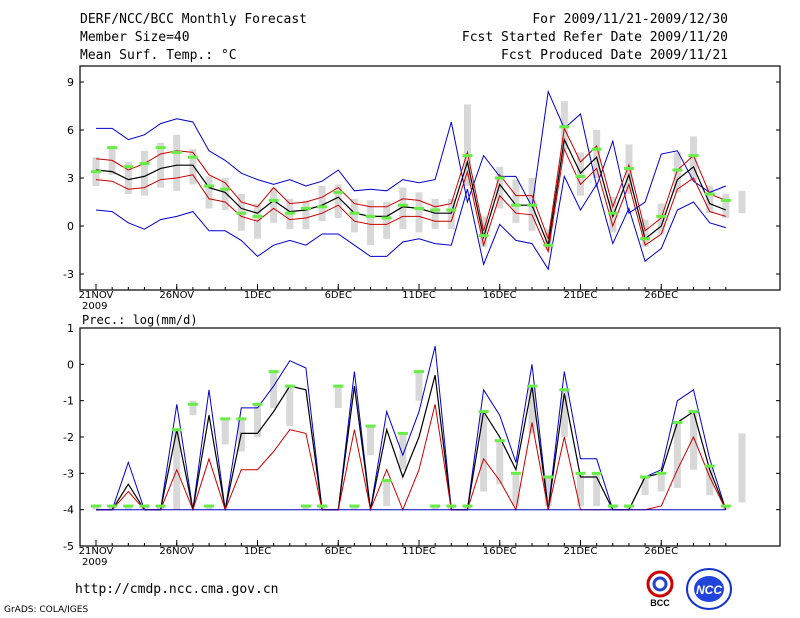 The image size is (800, 618). What do you see at coordinates (500, 551) in the screenshot?
I see `x-tick-label: 16DEC` at bounding box center [500, 551].